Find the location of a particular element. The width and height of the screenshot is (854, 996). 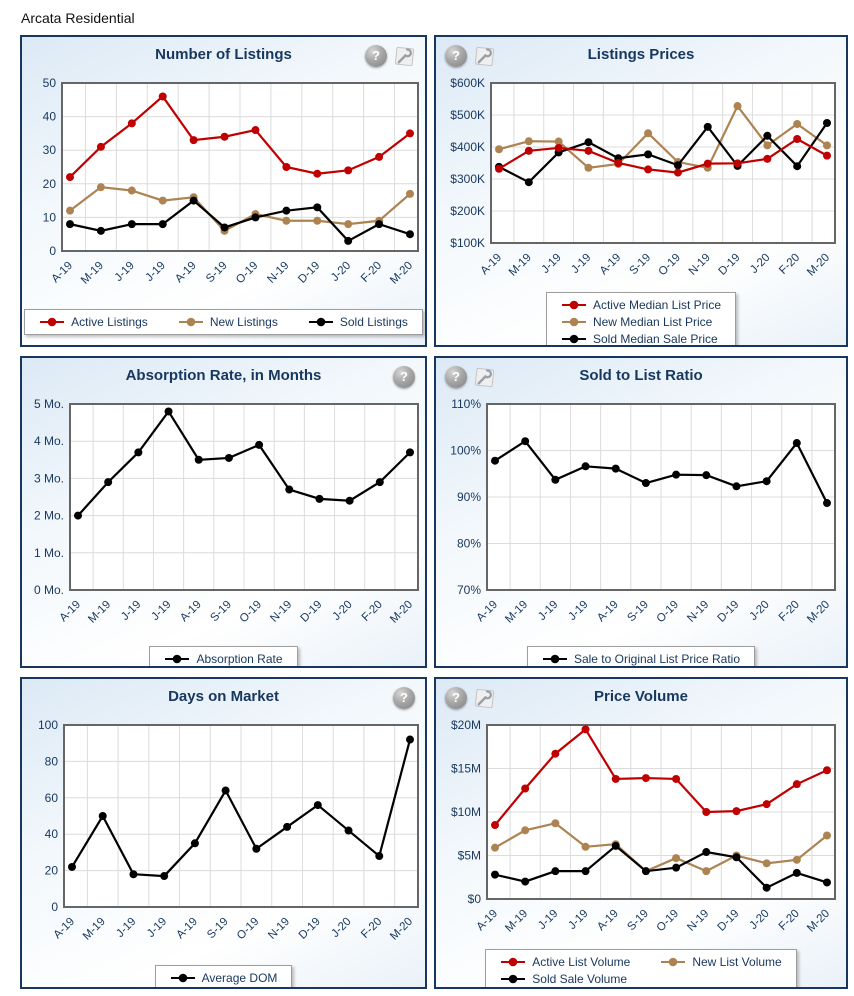

legend-row: Absorption Rate is located at coordinates (223, 659).